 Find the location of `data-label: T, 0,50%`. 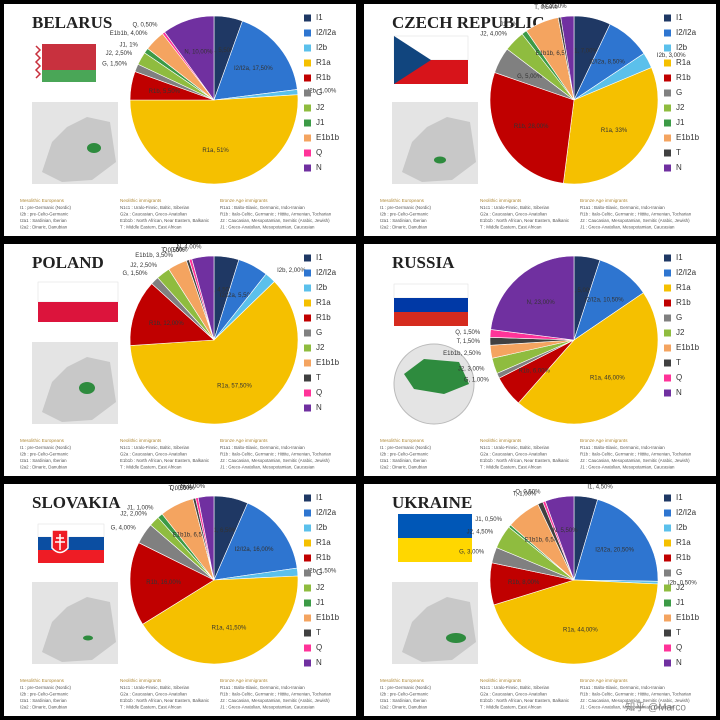

data-label: T, 0,50% is located at coordinates (180, 489).